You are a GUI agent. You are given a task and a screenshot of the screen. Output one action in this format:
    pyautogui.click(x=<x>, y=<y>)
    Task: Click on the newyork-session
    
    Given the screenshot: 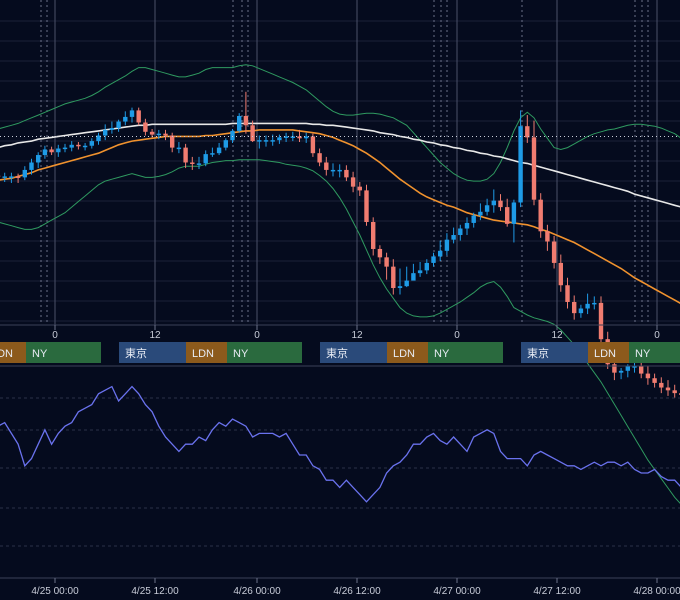 What is the action you would take?
    pyautogui.click(x=654, y=352)
    